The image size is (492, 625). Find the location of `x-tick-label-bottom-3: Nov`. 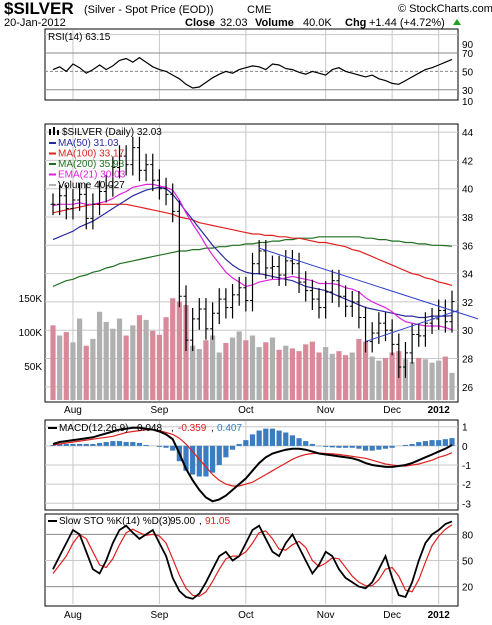

x-tick-label-bottom-3: Nov is located at coordinates (326, 615).